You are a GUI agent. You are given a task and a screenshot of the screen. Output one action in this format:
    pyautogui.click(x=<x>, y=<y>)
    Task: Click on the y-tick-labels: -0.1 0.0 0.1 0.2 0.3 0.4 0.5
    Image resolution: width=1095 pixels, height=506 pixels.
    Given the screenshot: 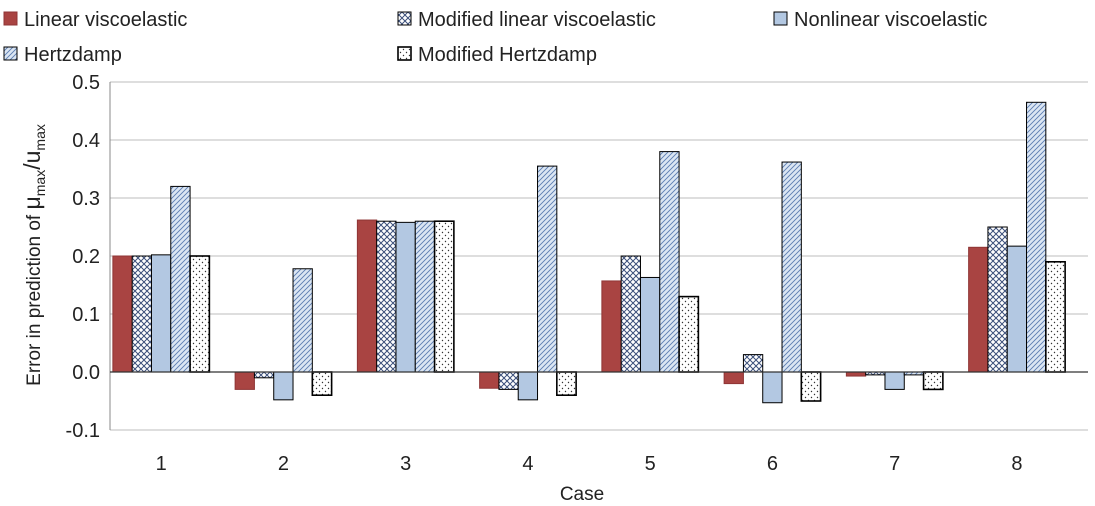 What is the action you would take?
    pyautogui.click(x=83, y=257)
    